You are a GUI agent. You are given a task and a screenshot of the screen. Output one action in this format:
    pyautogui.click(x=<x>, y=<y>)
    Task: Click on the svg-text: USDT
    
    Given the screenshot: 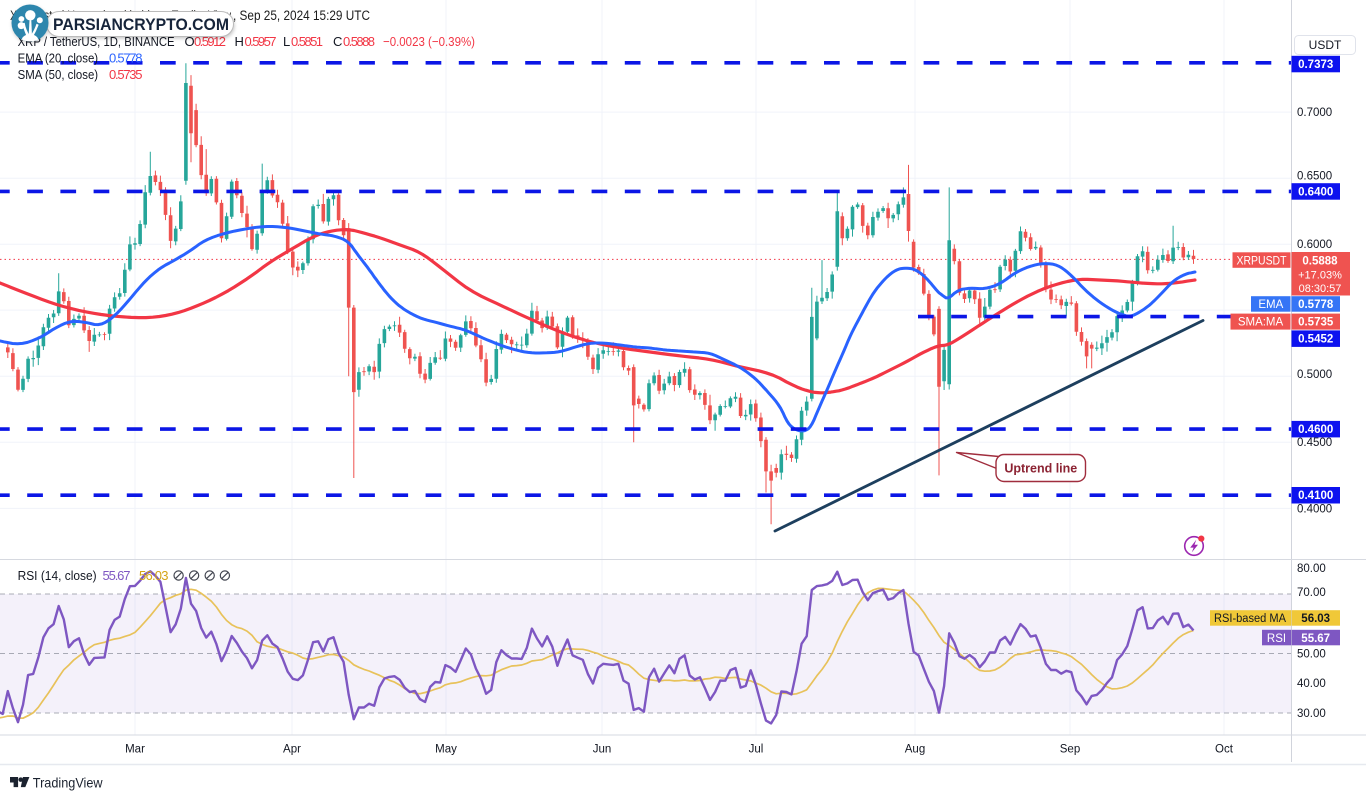 What is the action you would take?
    pyautogui.click(x=1325, y=45)
    